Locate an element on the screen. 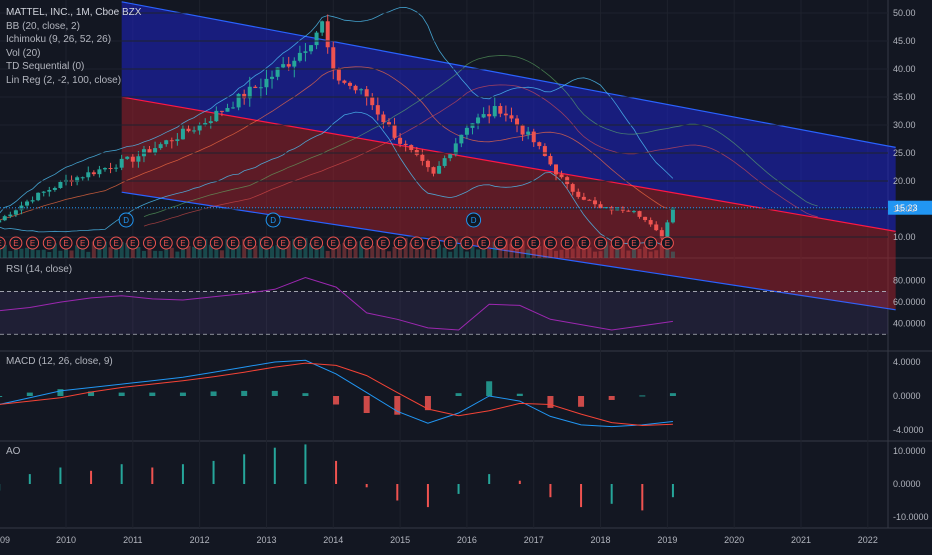 The height and width of the screenshot is (555, 932). time-axis-label: 2017 is located at coordinates (534, 540).